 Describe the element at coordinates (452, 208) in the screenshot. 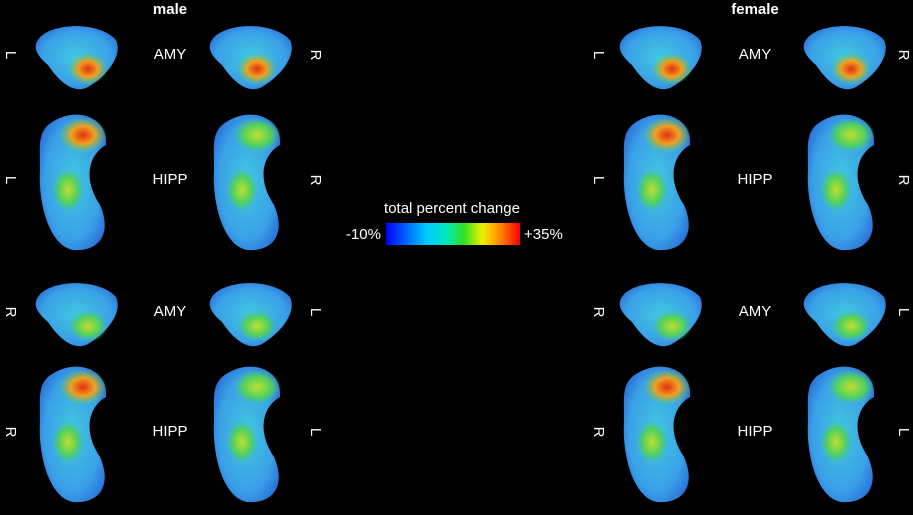

I see `colorbar-title: total percent change` at that location.